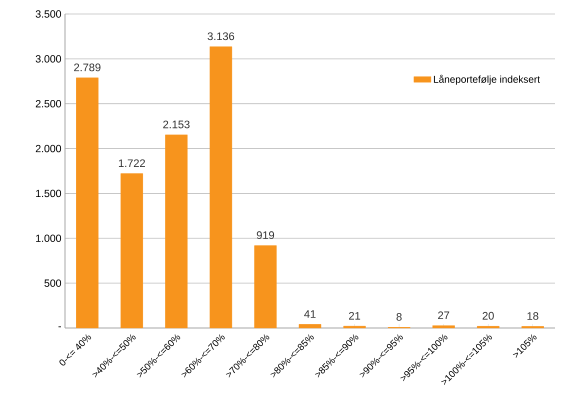  I want to click on data-label: 41, so click(310, 314).